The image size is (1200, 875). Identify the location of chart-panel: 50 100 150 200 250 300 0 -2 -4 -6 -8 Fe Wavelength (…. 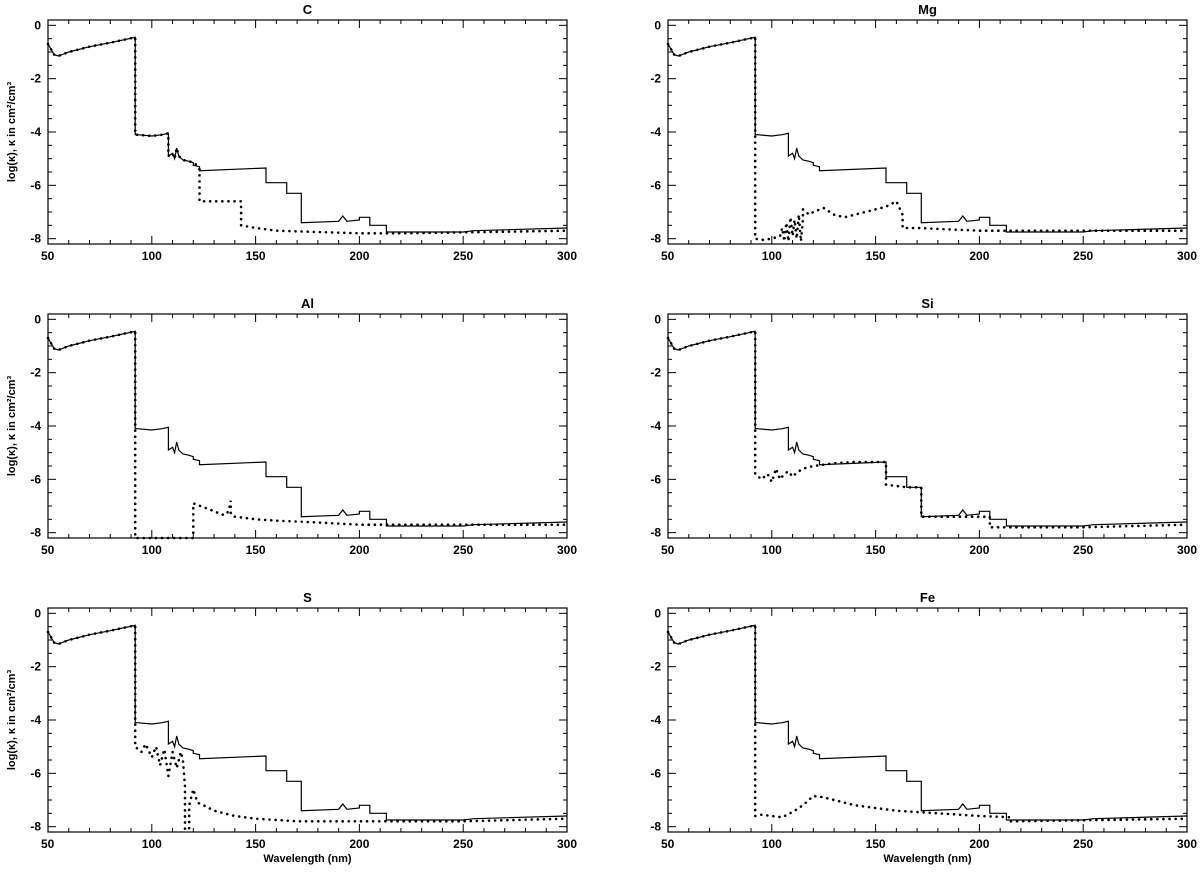
(923, 727).